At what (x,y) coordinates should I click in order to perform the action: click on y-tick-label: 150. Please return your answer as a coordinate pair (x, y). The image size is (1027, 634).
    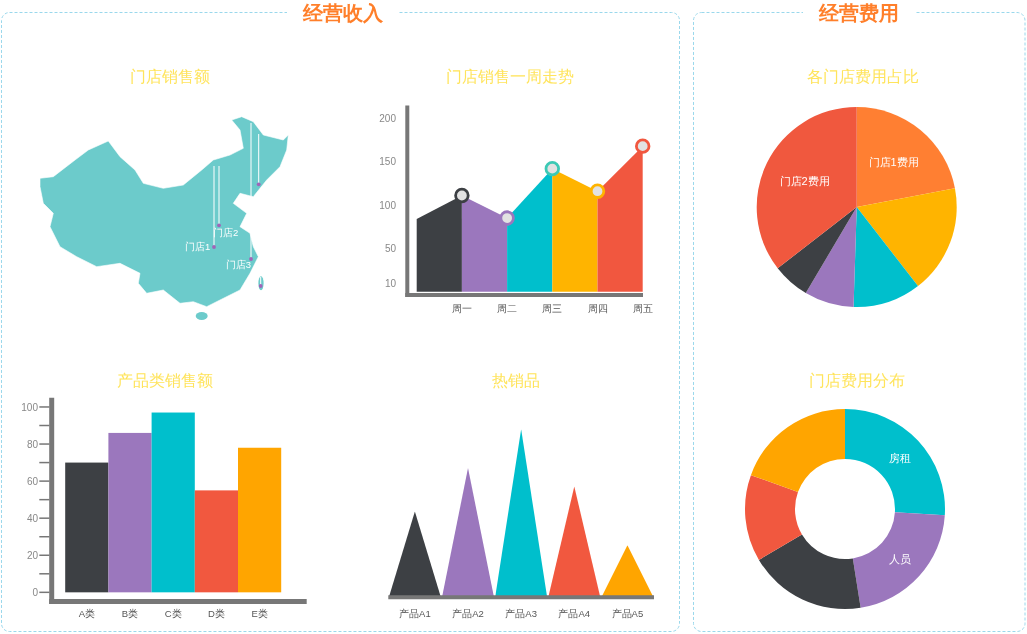
    Looking at the image, I should click on (388, 162).